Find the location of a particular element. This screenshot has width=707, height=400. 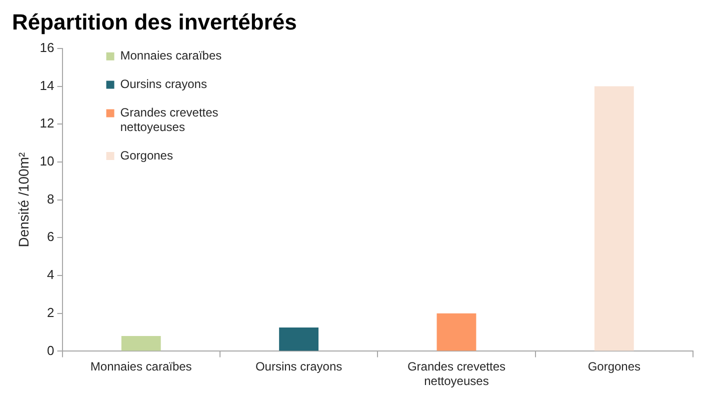

x-tick-label: Monnaies caraïbes is located at coordinates (141, 367).